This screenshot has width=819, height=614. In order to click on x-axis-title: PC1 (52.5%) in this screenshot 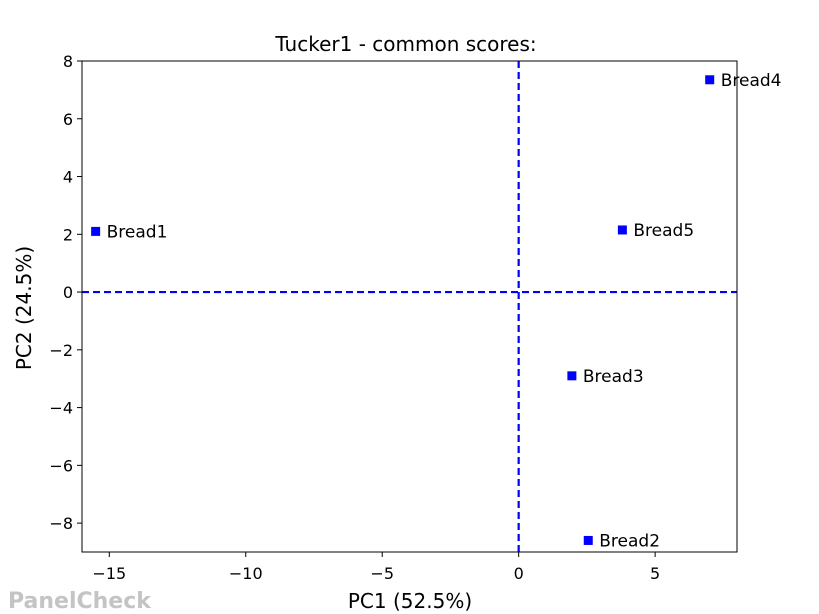, I will do `click(410, 601)`.